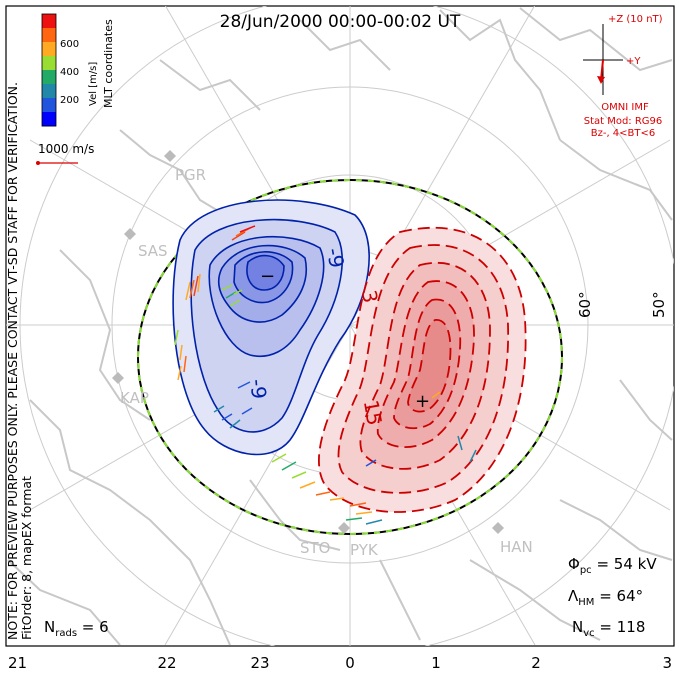 This screenshot has width=680, height=674. Describe the element at coordinates (623, 121) in the screenshot. I see `imf-model: Stat Mod: RG96` at that location.